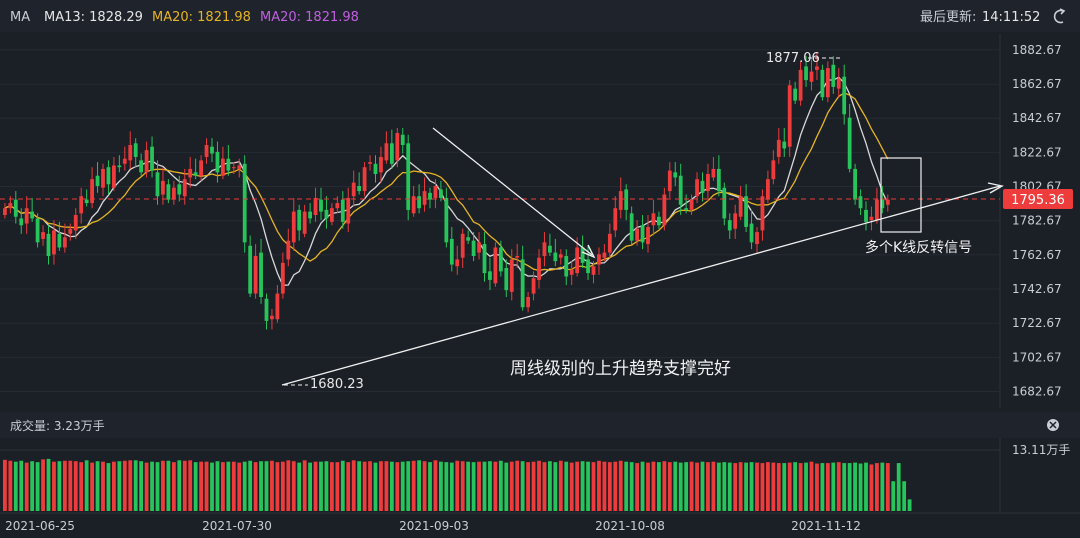  What do you see at coordinates (57, 425) in the screenshot?
I see `volume-title: 成交量: 3.23万手` at bounding box center [57, 425].